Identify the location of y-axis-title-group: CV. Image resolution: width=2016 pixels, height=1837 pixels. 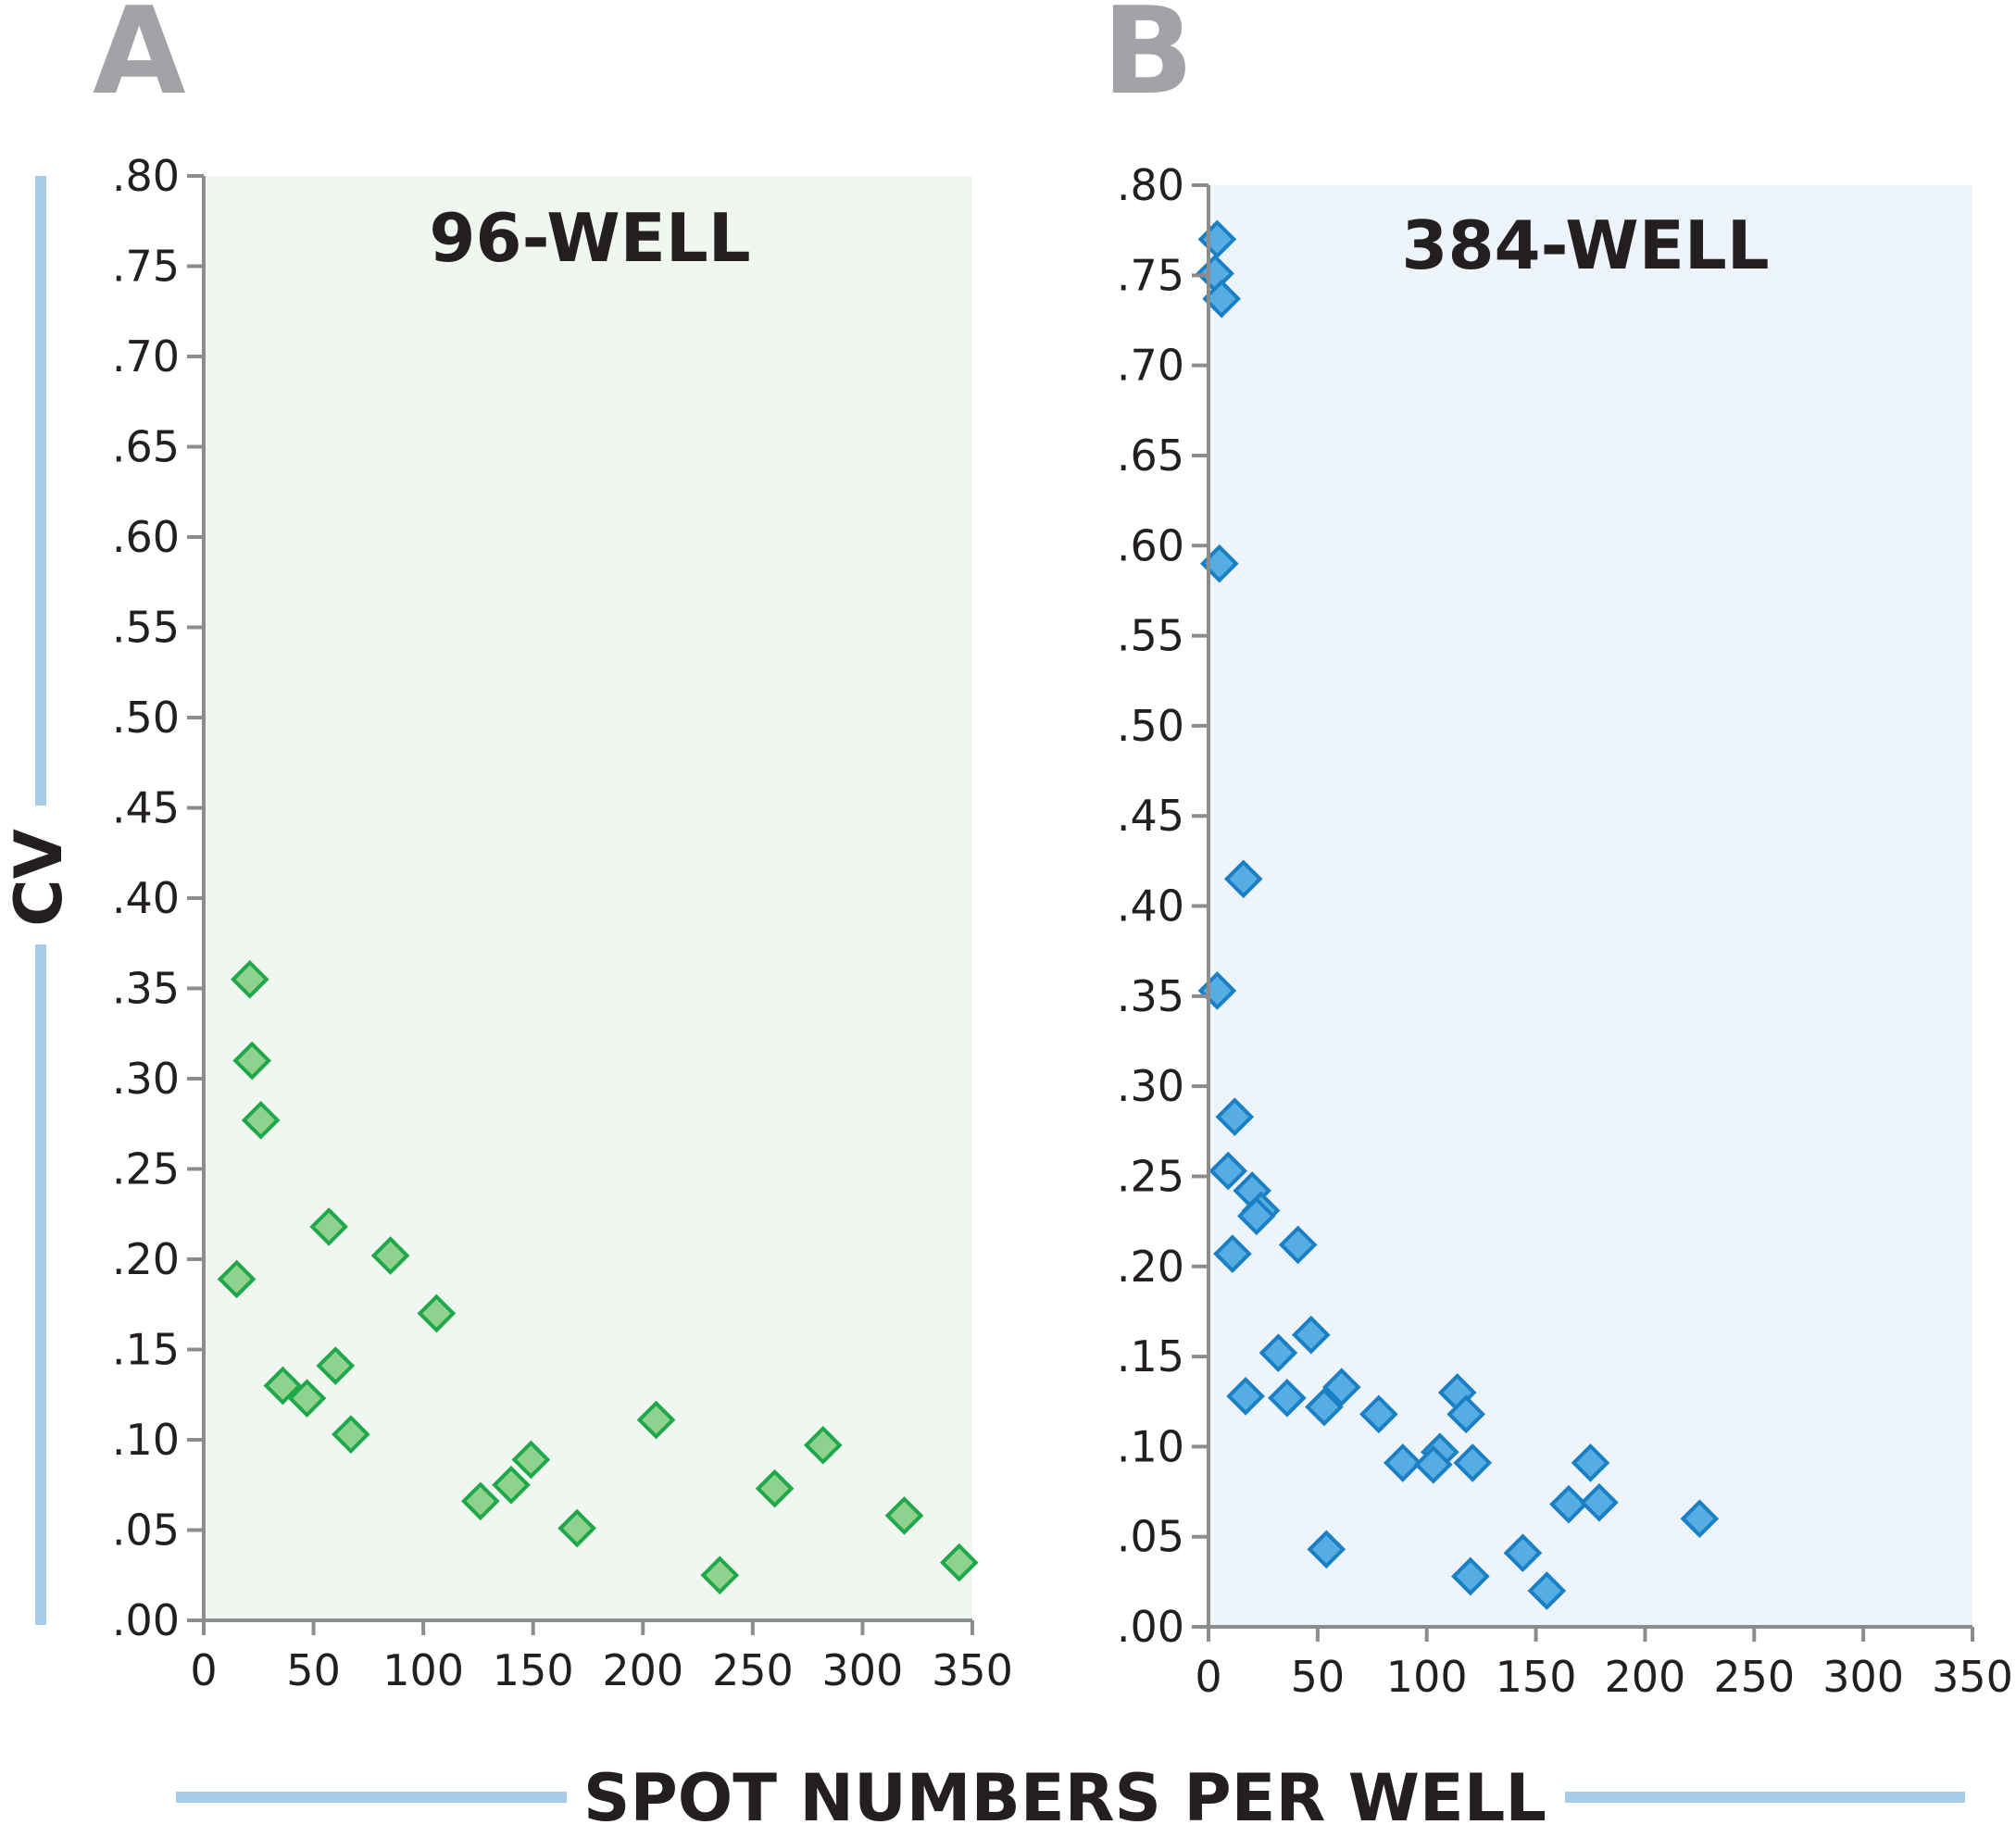
(39, 900).